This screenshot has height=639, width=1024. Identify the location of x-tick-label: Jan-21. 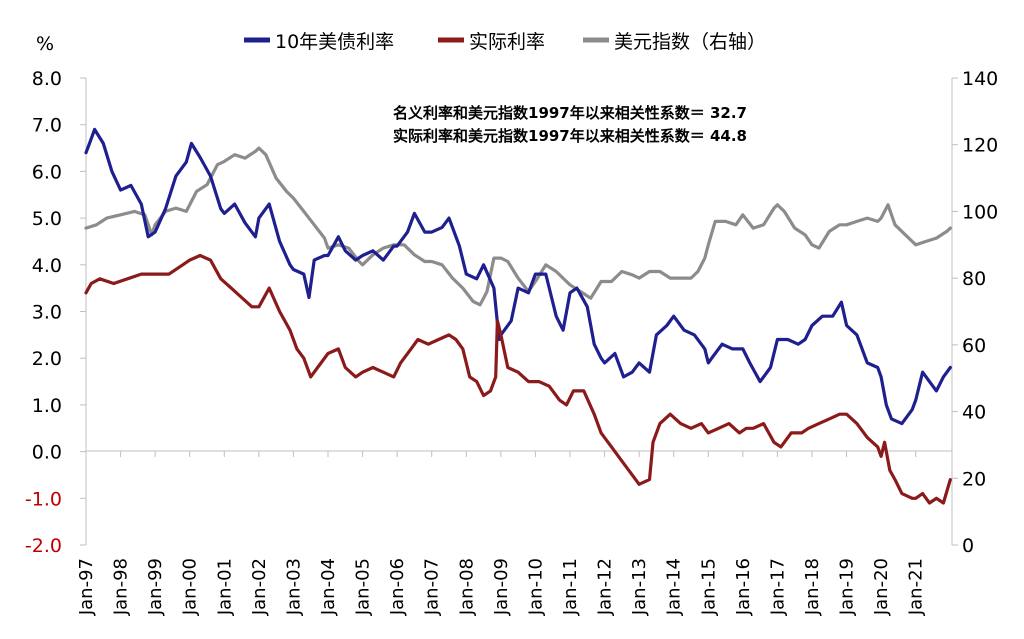
(916, 587).